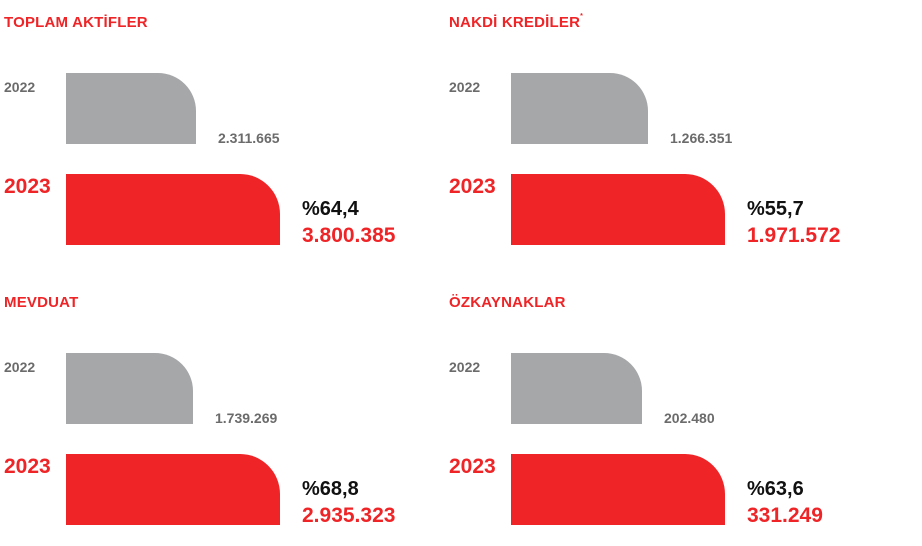  What do you see at coordinates (701, 138) in the screenshot?
I see `value-label-2022: 1.266.351` at bounding box center [701, 138].